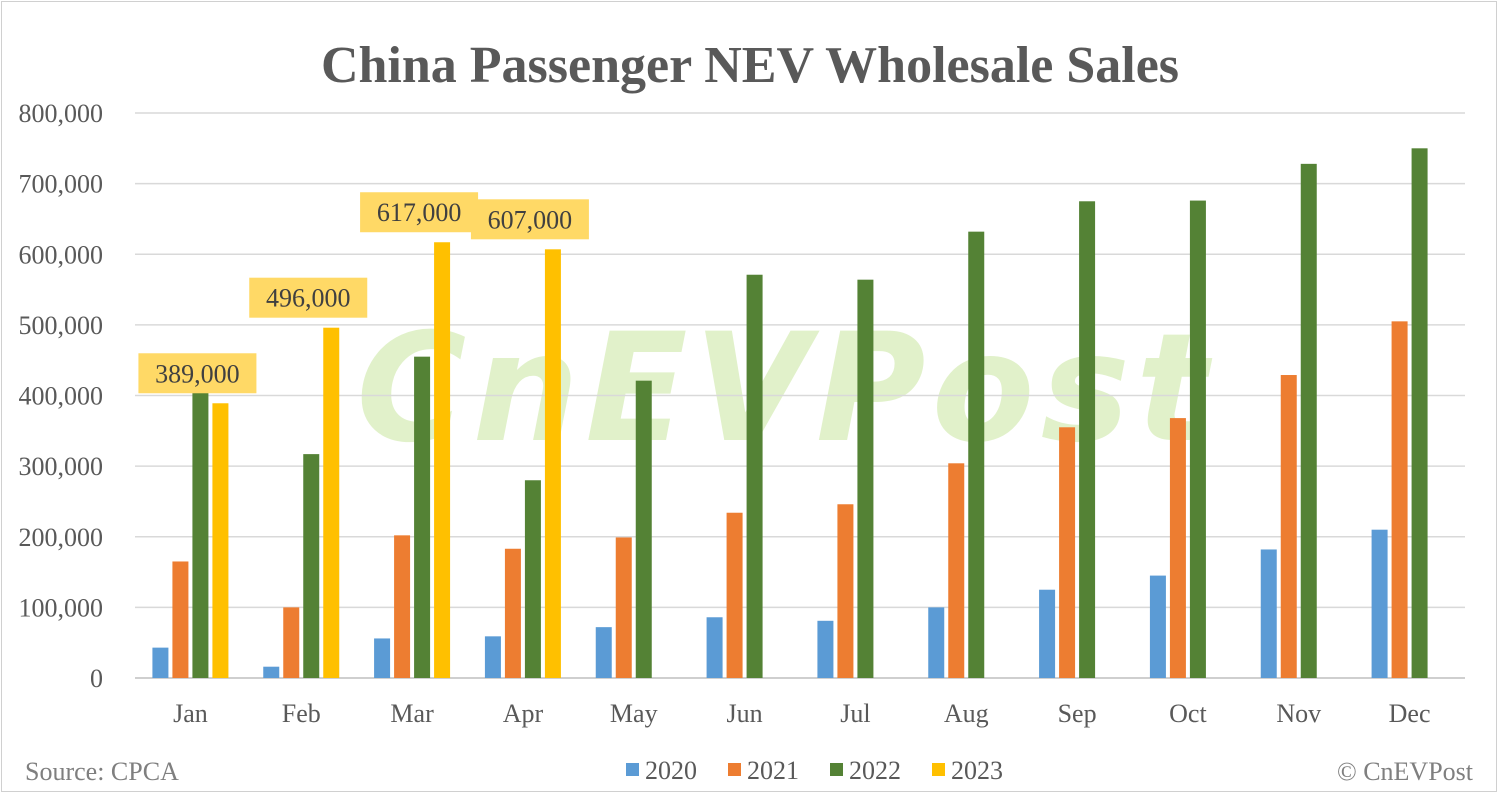 The image size is (1500, 795). I want to click on bar-2023-Mar, so click(442, 460).